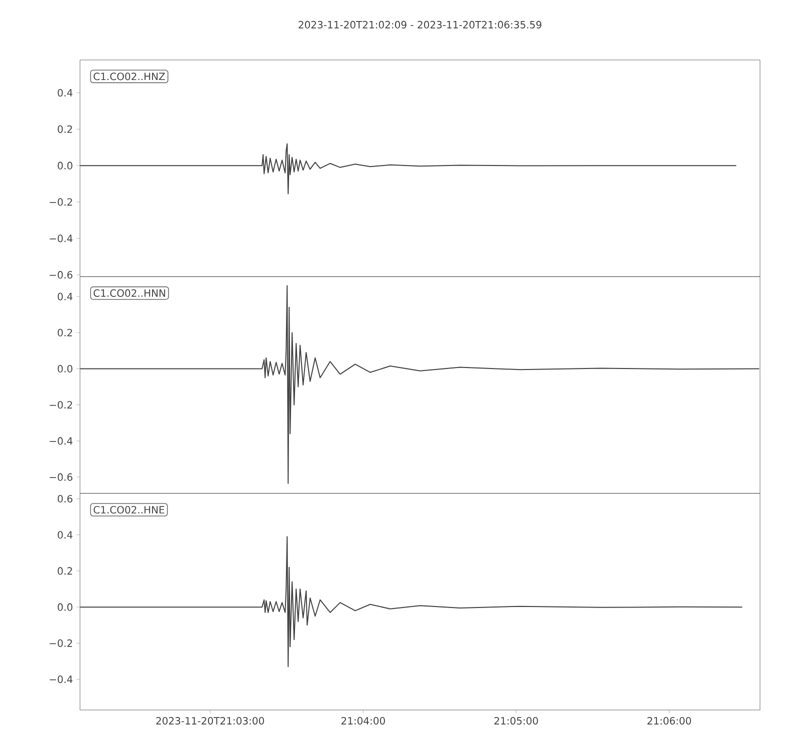 This screenshot has width=800, height=750. What do you see at coordinates (130, 293) in the screenshot?
I see `annotation: C1.CO02..HNN` at bounding box center [130, 293].